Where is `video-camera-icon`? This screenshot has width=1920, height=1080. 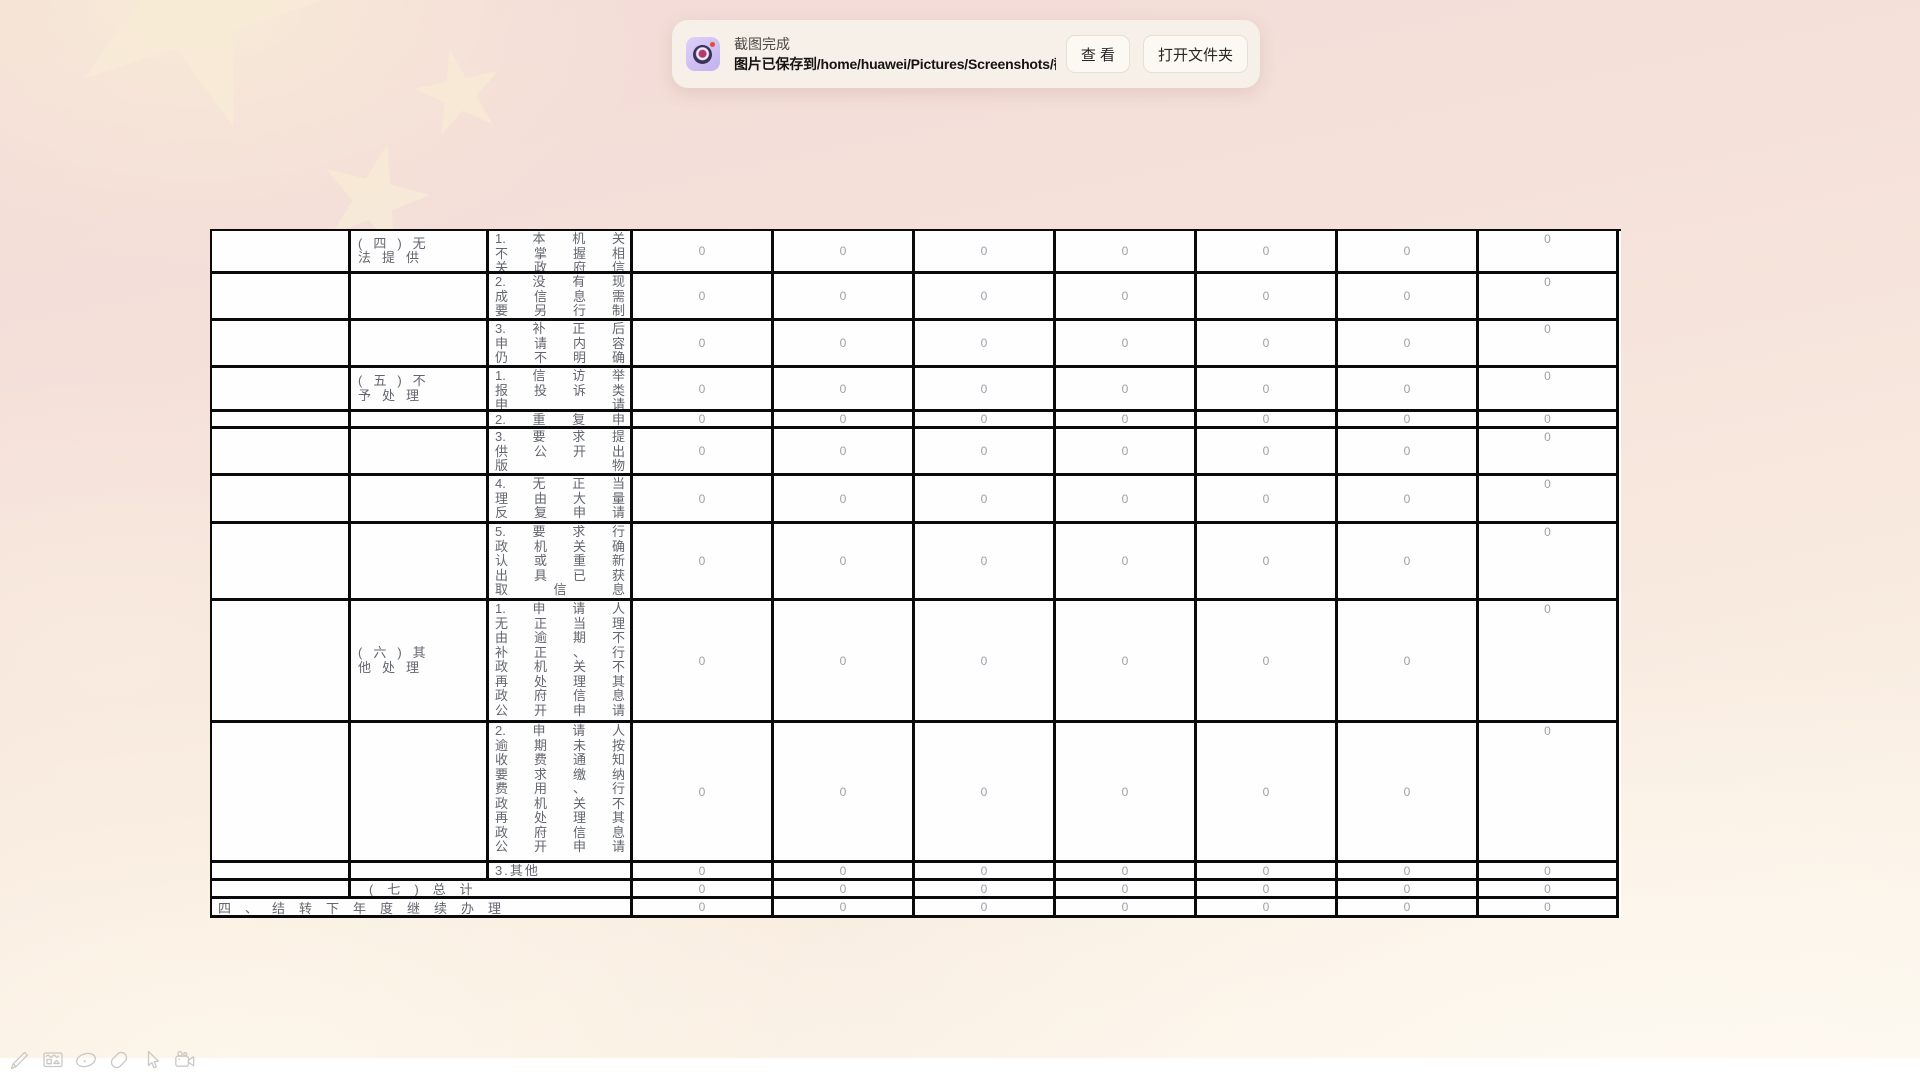
video-camera-icon is located at coordinates (185, 1060).